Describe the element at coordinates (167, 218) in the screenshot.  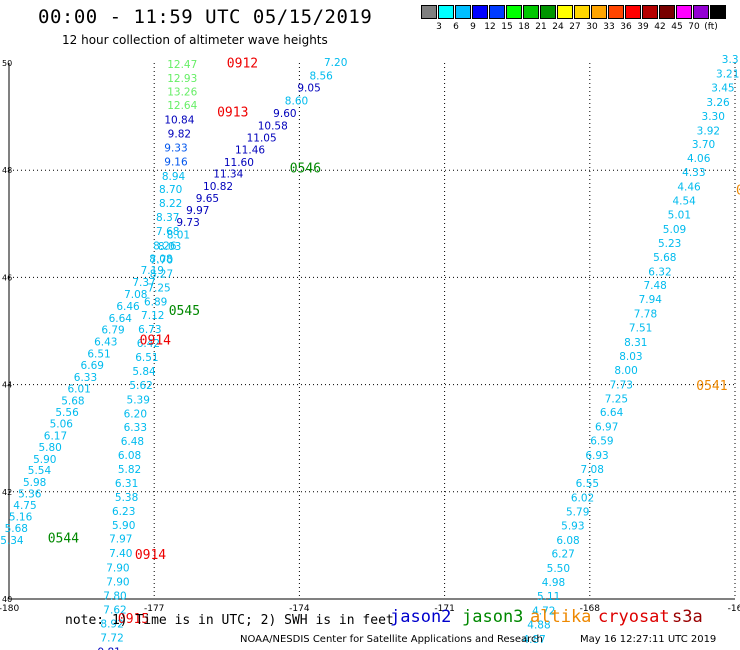
I see `wave-height-label: 8.37` at that location.